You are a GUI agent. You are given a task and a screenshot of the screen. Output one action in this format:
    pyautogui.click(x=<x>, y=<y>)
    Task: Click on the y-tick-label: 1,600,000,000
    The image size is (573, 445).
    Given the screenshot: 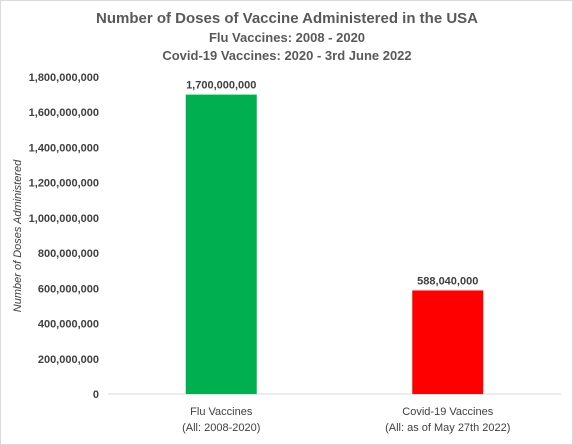 What is the action you would take?
    pyautogui.click(x=64, y=113)
    